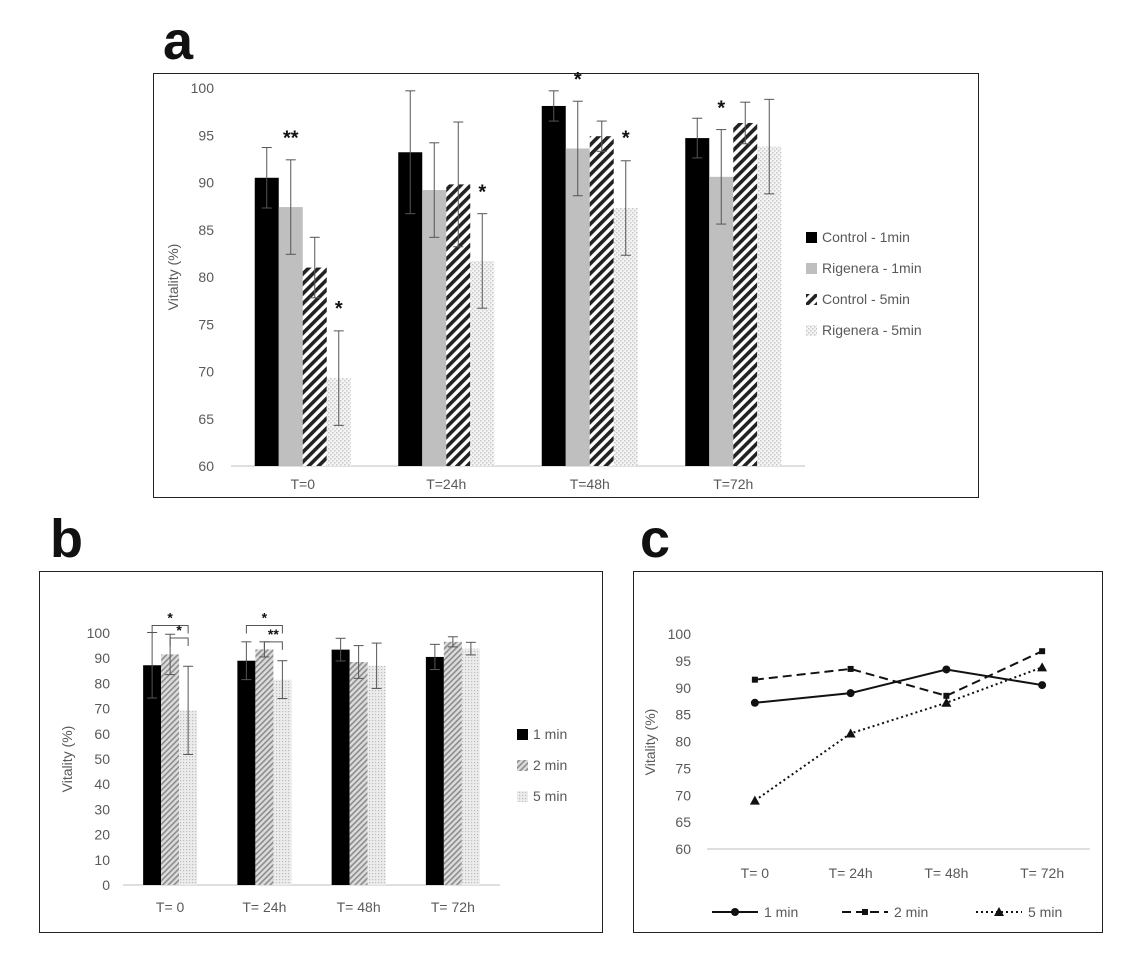 The image size is (1136, 974). I want to click on chart-a-category-3: T=72h, so click(733, 484).